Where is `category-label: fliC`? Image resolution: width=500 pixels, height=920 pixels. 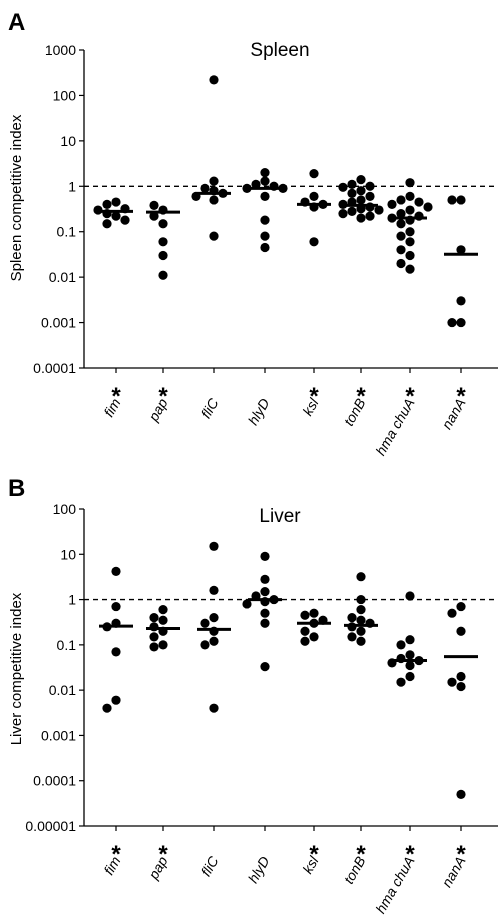 category-label: fliC is located at coordinates (210, 408).